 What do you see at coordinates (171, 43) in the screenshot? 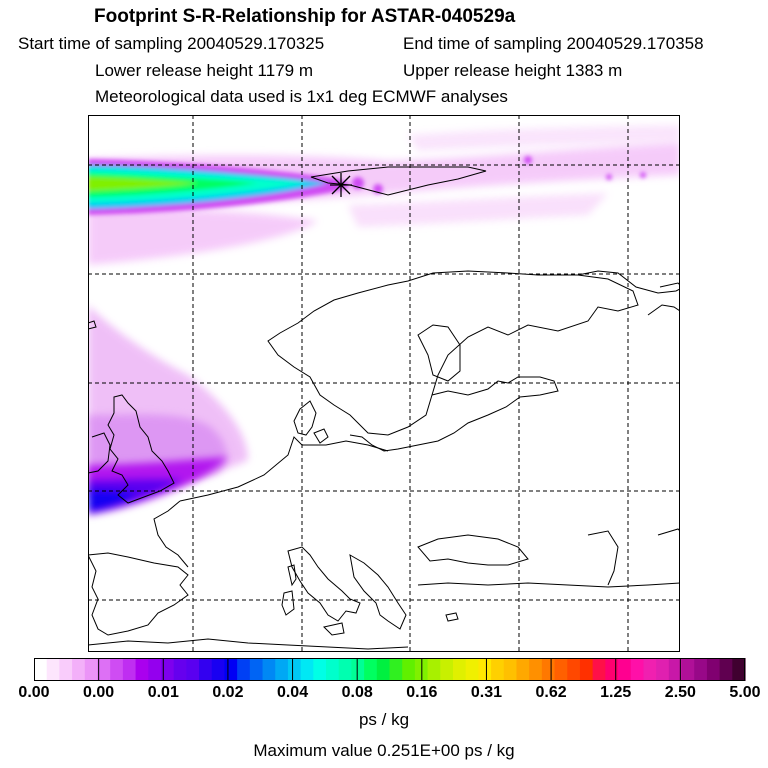
I see `start-time-text: Start time of sampling 20040529.170325` at bounding box center [171, 43].